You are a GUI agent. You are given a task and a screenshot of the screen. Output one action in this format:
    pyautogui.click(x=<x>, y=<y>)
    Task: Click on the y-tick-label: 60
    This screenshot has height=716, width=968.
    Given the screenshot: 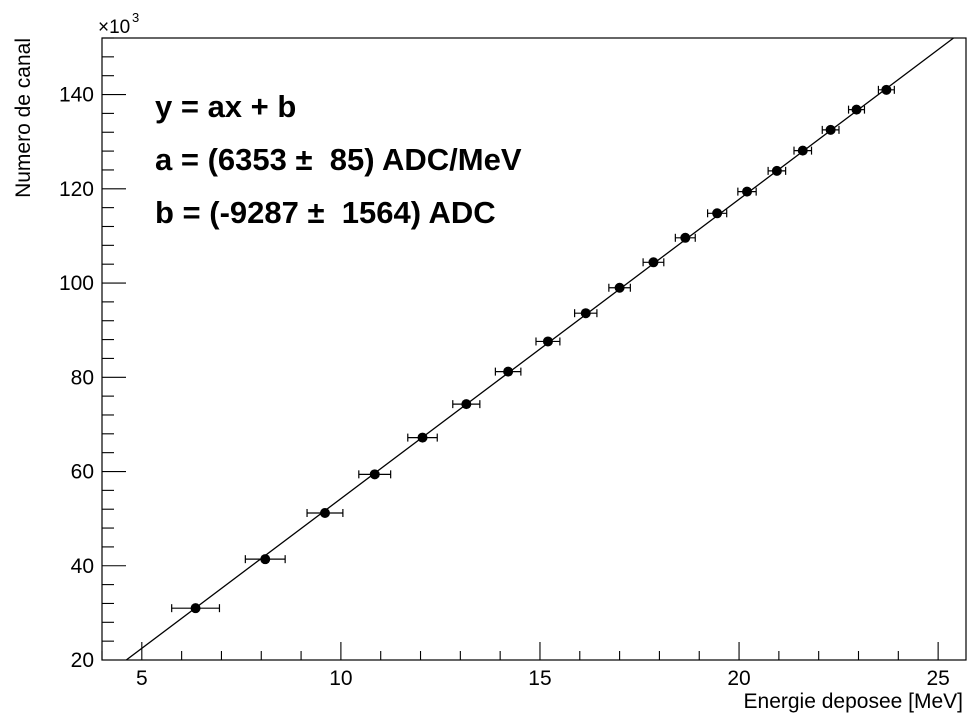 What is the action you would take?
    pyautogui.click(x=82, y=472)
    